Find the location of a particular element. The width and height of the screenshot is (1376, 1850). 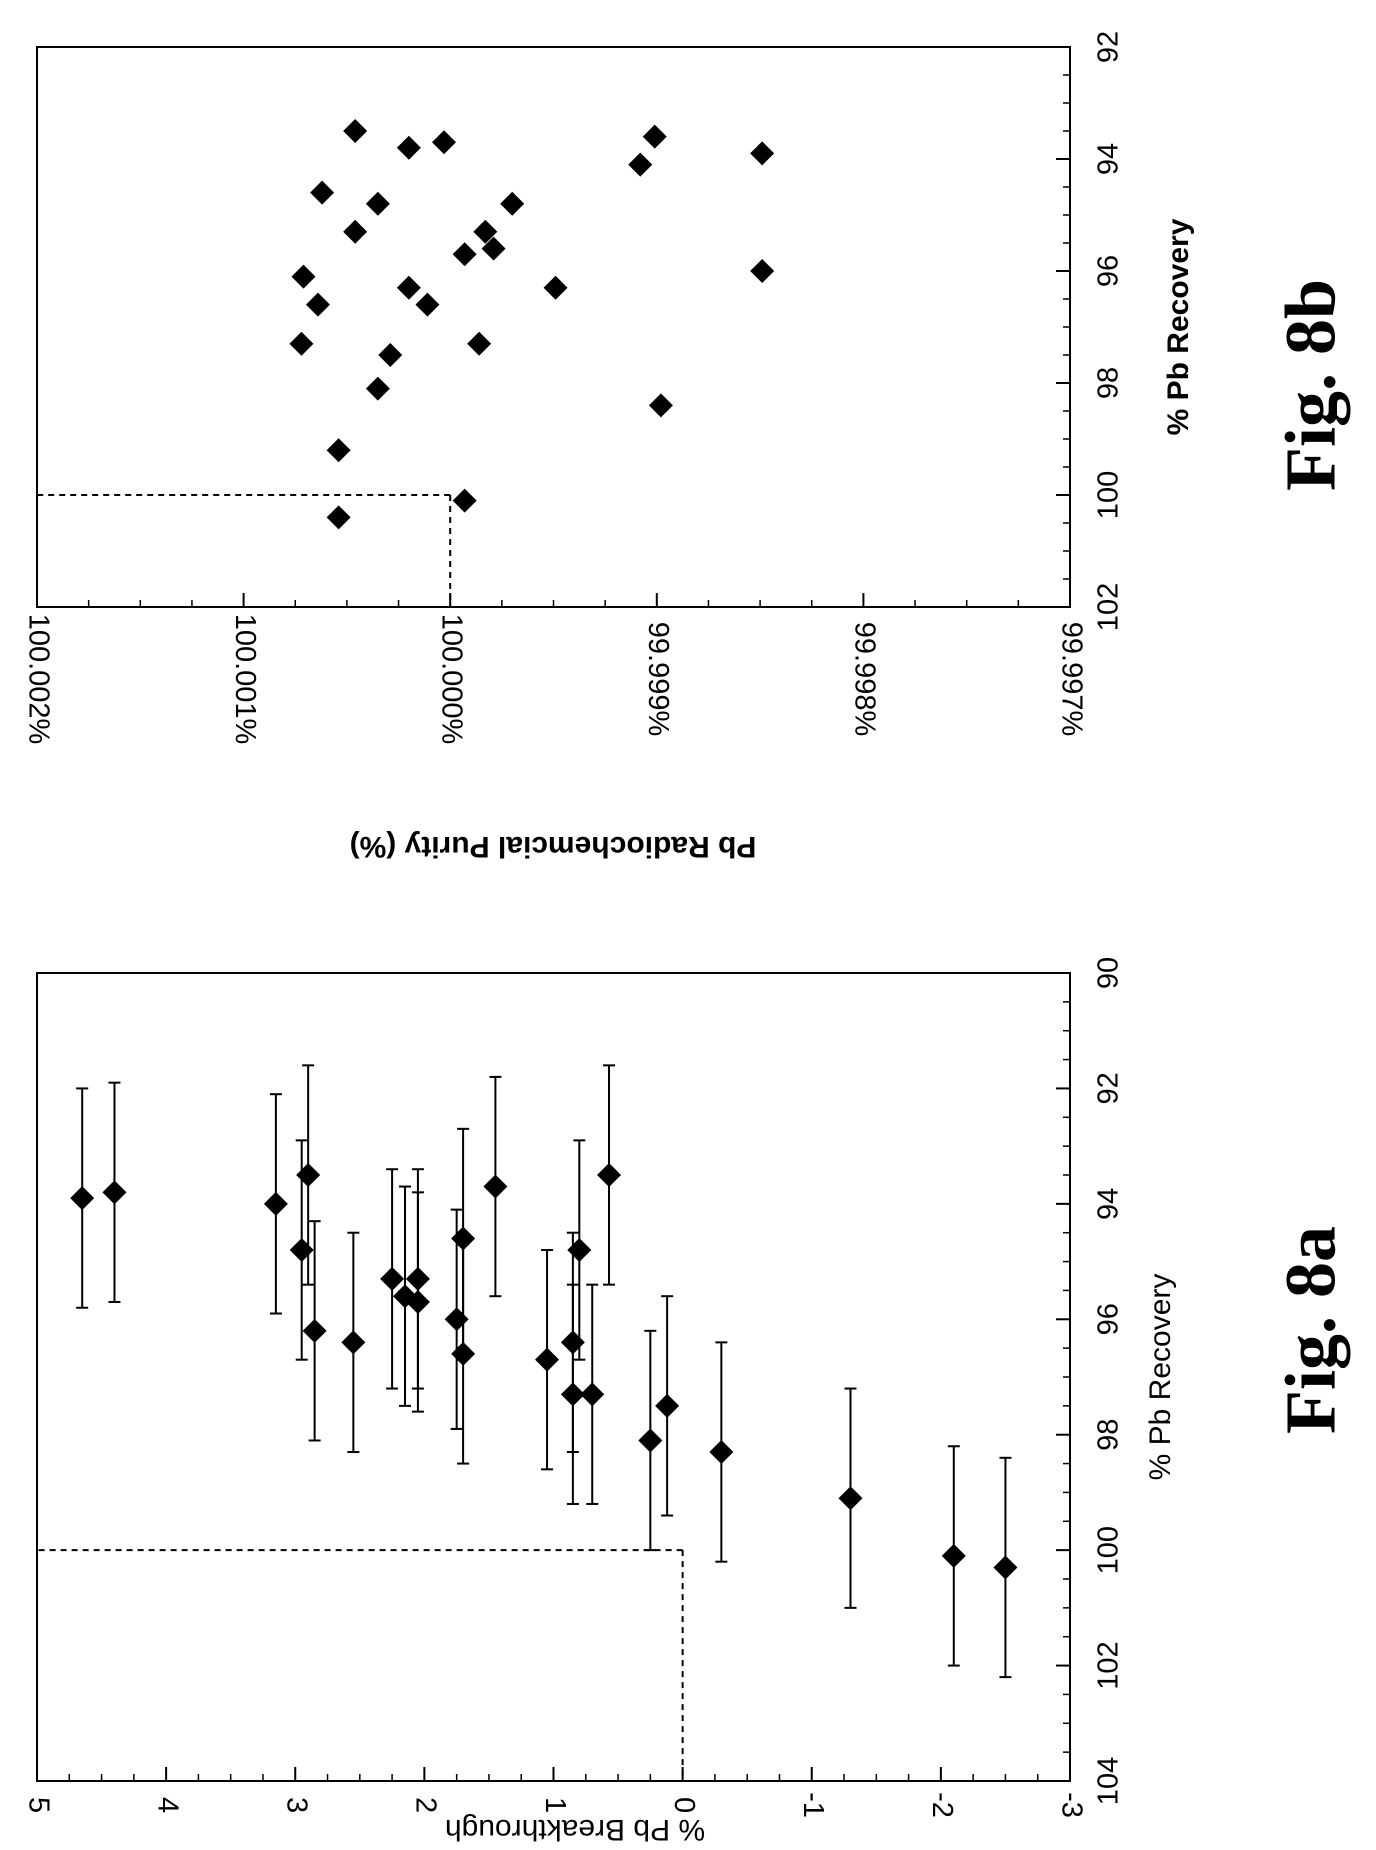

chart-8b-points is located at coordinates (532, 324).